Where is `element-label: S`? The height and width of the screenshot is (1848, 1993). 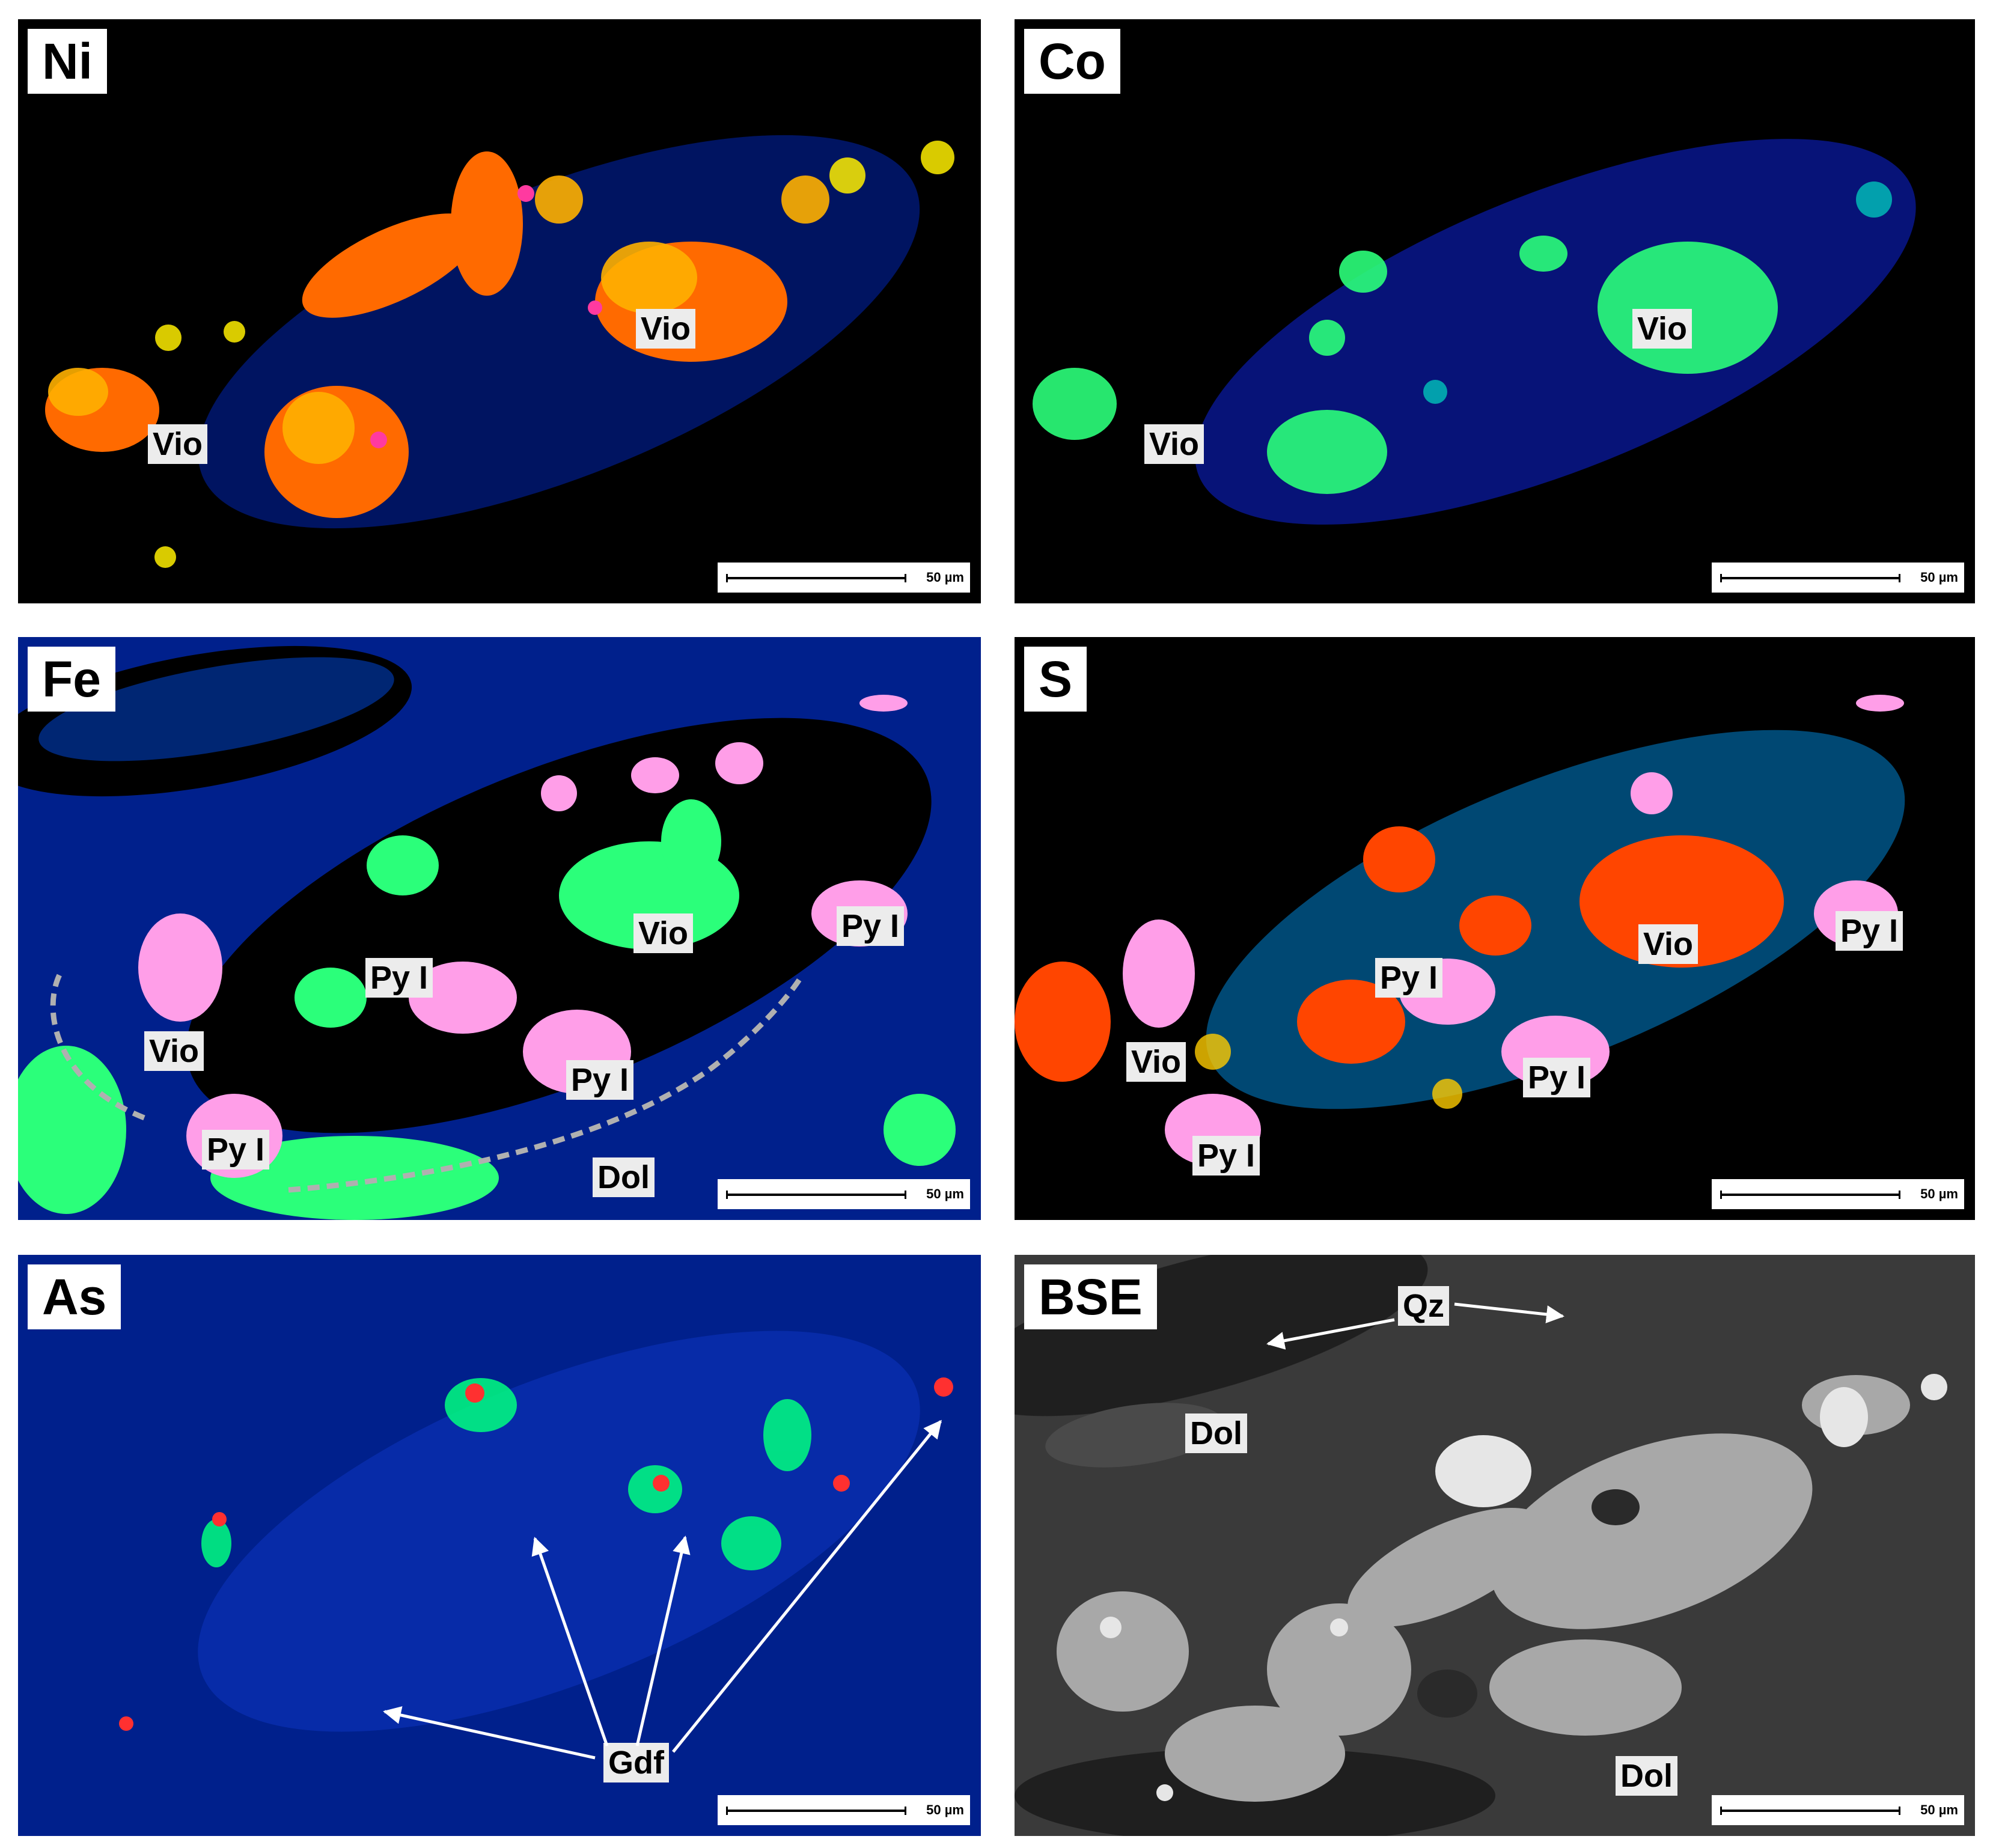 element-label: S is located at coordinates (1055, 679).